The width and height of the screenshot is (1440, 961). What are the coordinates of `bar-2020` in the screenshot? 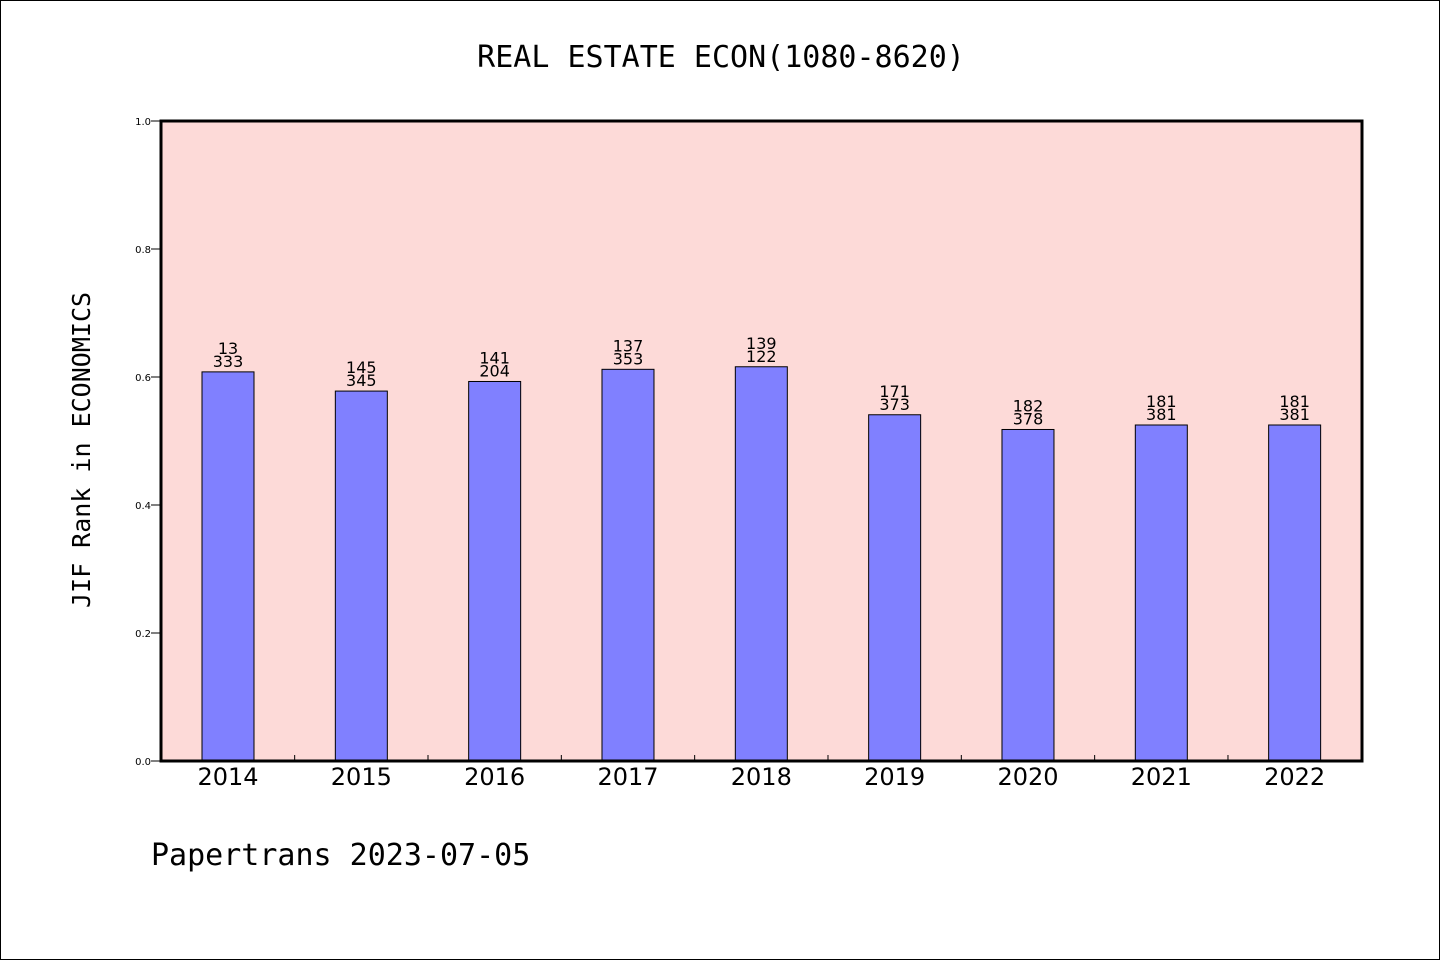 It's located at (1028, 595).